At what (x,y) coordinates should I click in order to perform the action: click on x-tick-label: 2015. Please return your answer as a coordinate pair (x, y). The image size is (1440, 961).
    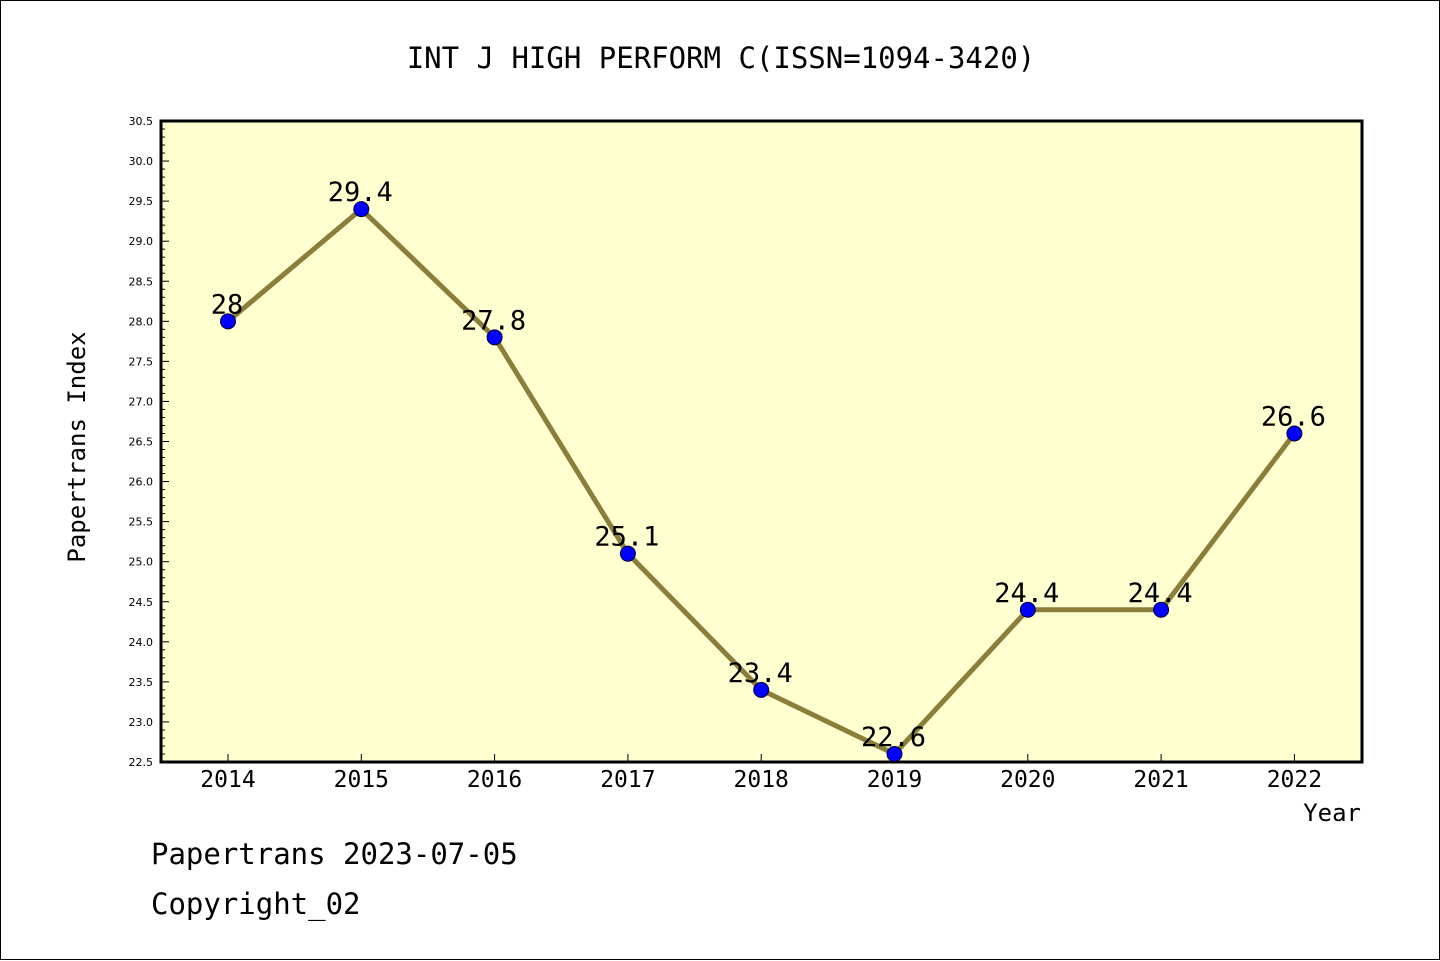
    Looking at the image, I should click on (361, 780).